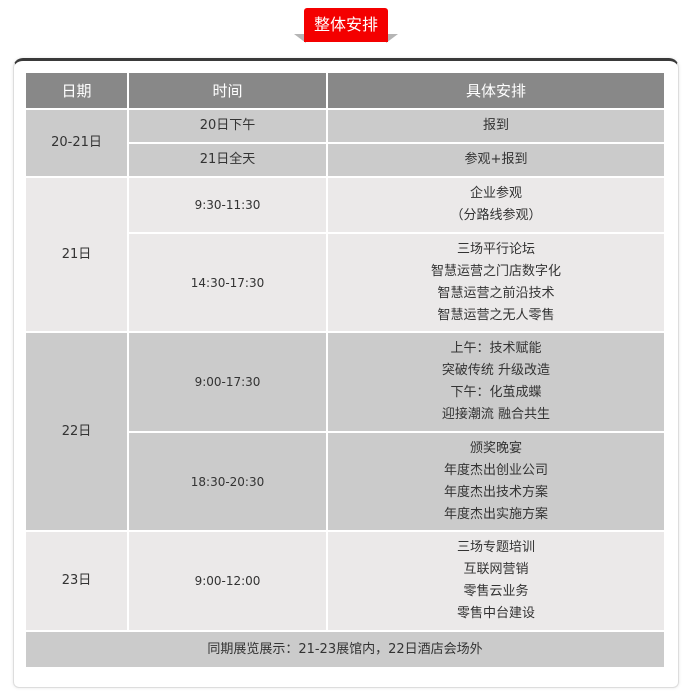  Describe the element at coordinates (495, 514) in the screenshot. I see `arrangement-item: 年度杰出实施方案` at that location.